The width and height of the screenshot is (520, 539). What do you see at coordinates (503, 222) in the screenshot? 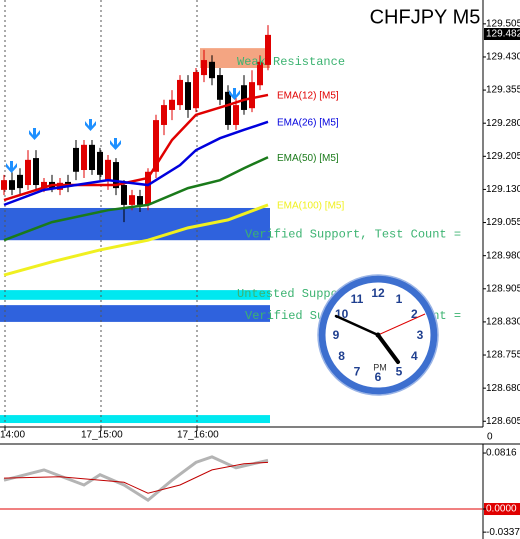
I see `y-tick-label: 129.055` at bounding box center [503, 222].